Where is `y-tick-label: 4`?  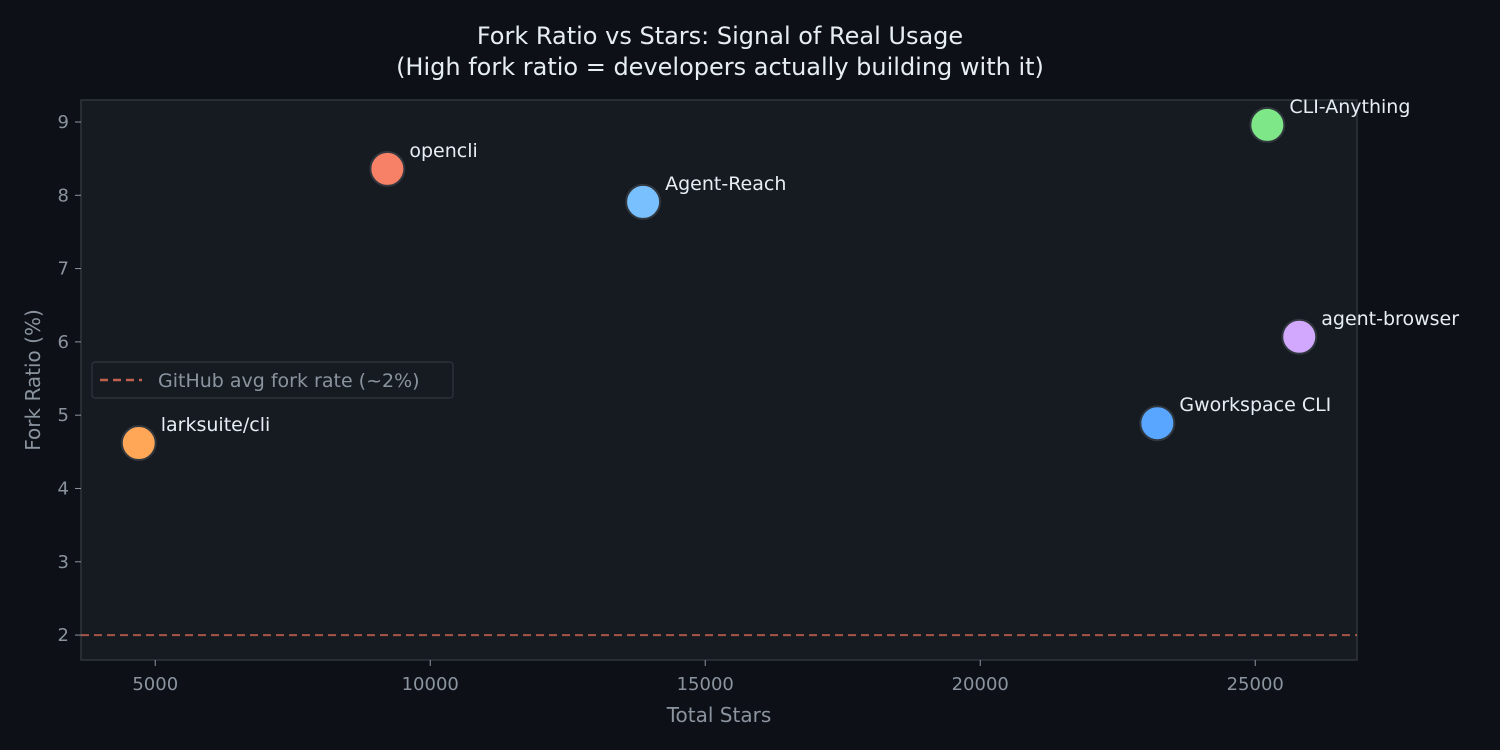 y-tick-label: 4 is located at coordinates (63, 488).